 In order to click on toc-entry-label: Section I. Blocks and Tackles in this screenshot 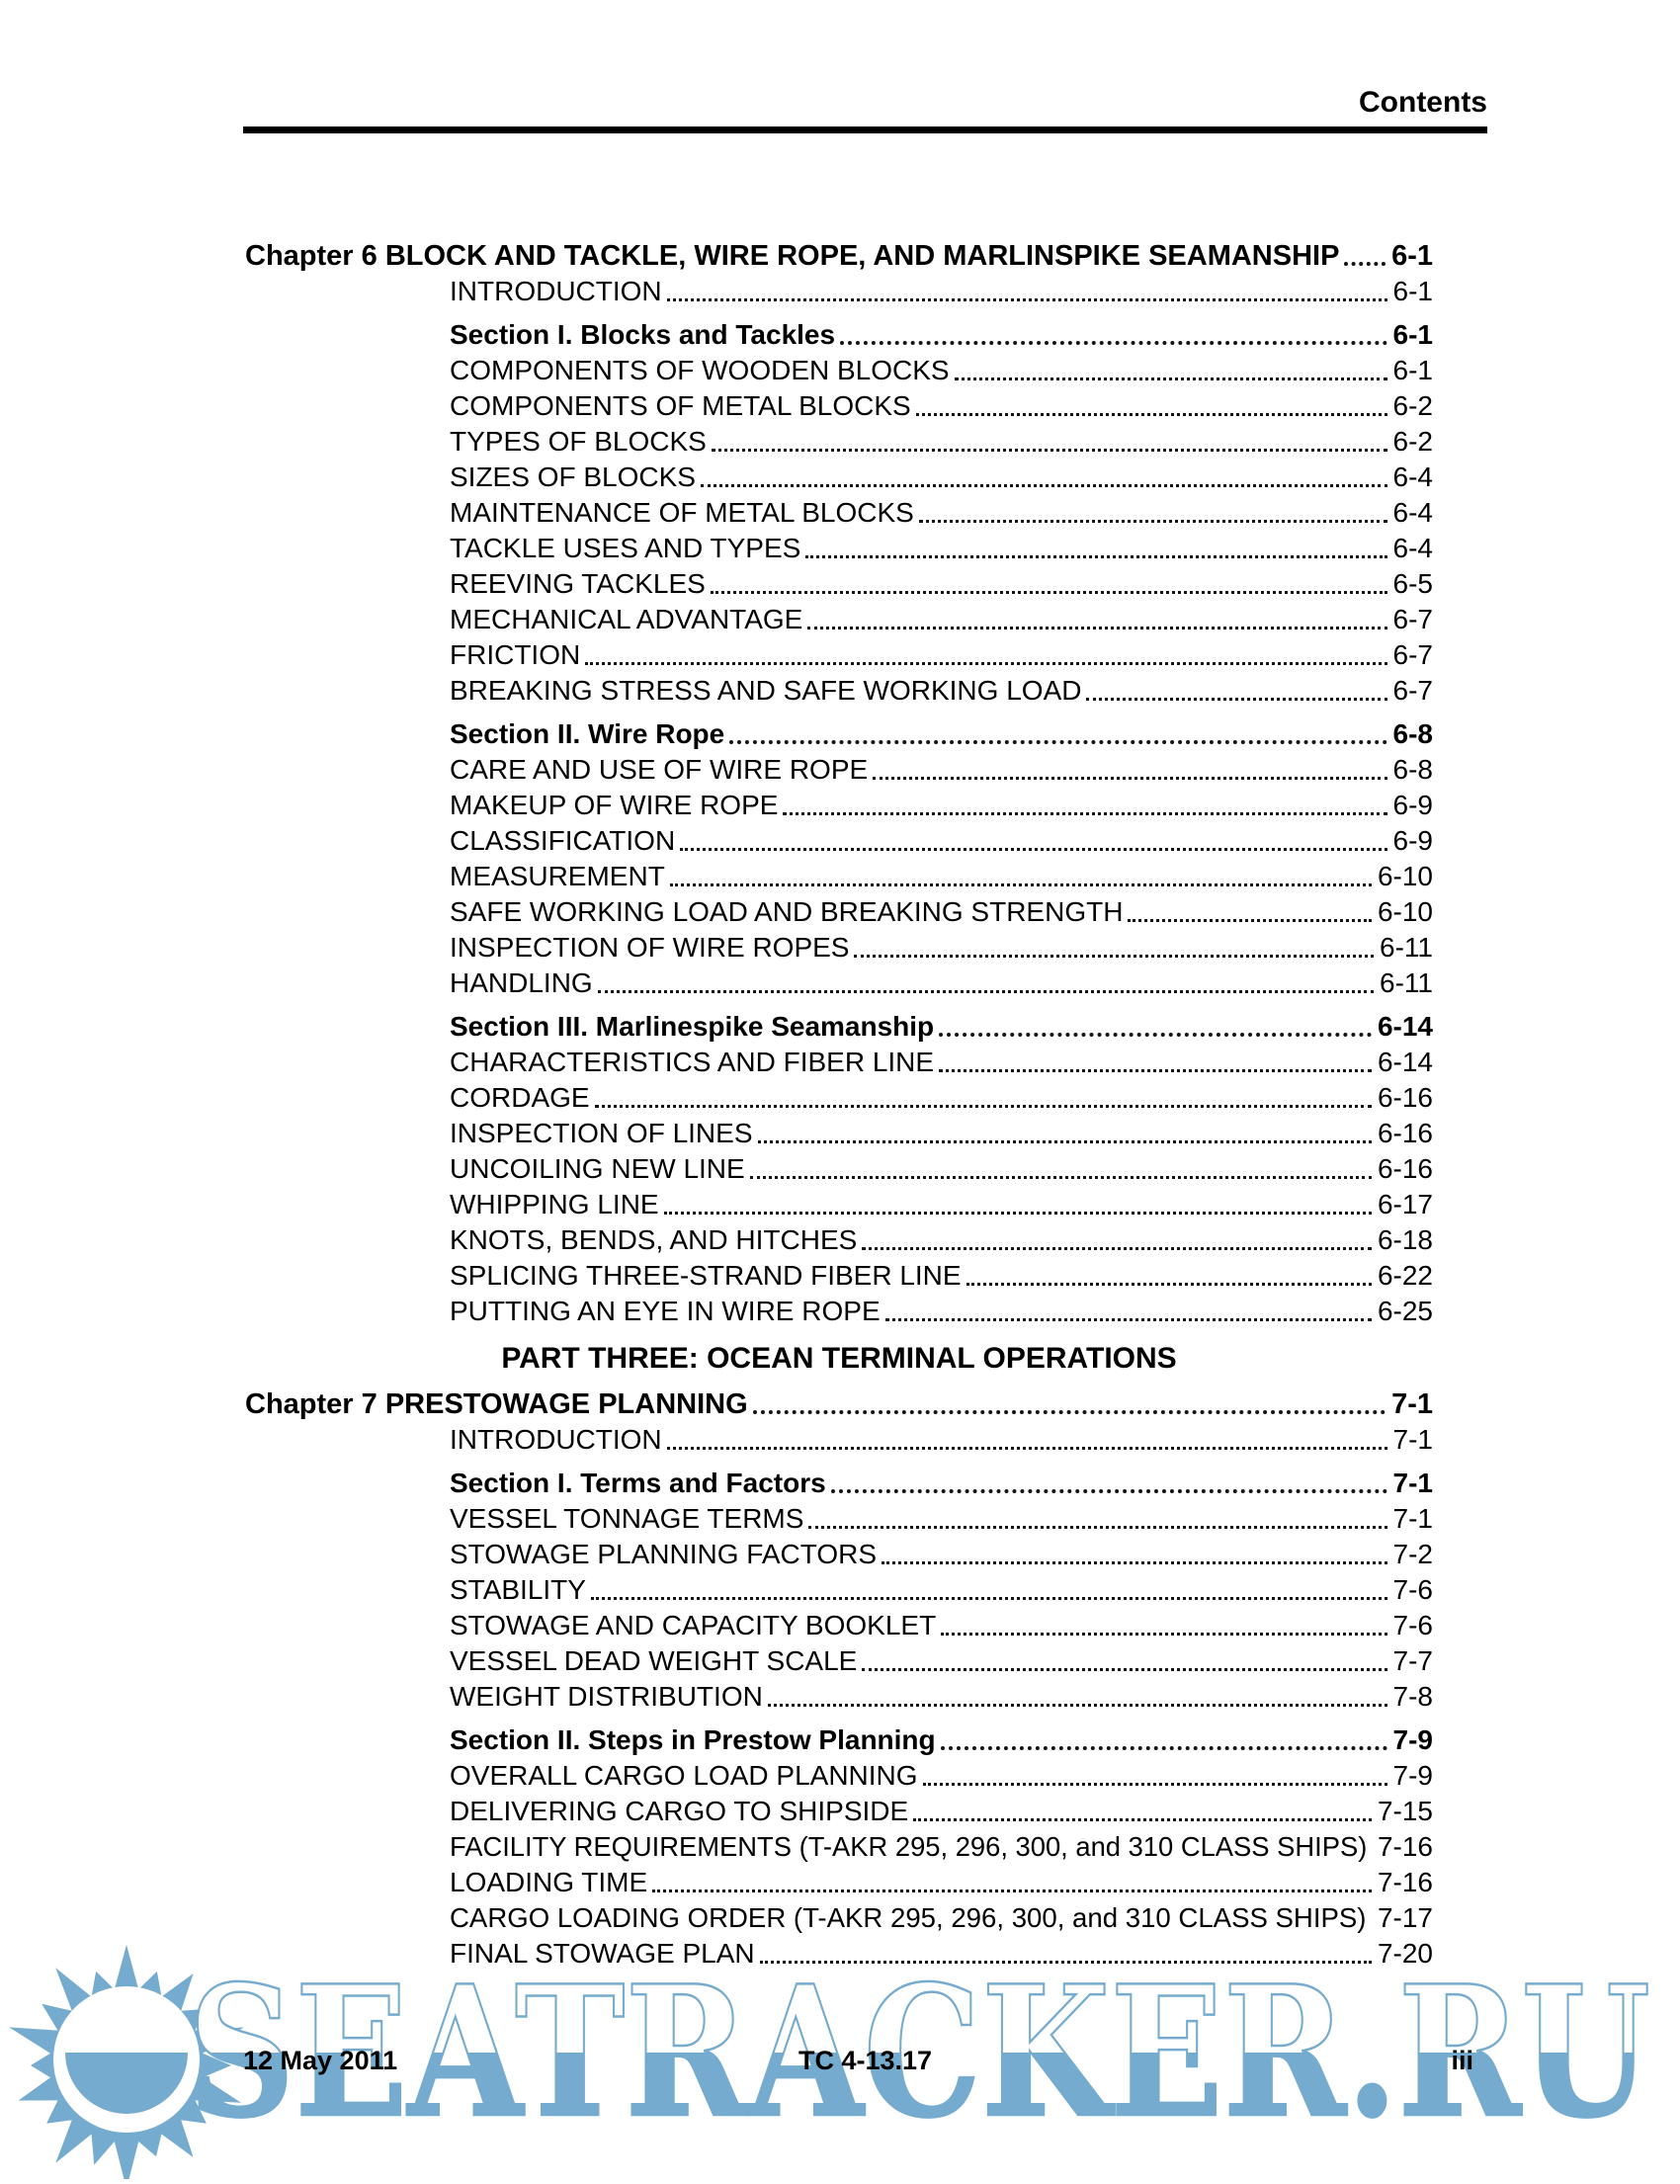, I will do `click(643, 334)`.